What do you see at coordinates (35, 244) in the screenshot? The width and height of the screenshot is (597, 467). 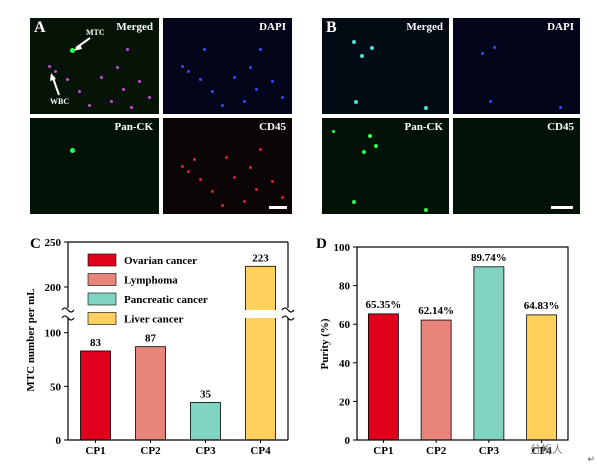 I see `panel-c-letter: C` at bounding box center [35, 244].